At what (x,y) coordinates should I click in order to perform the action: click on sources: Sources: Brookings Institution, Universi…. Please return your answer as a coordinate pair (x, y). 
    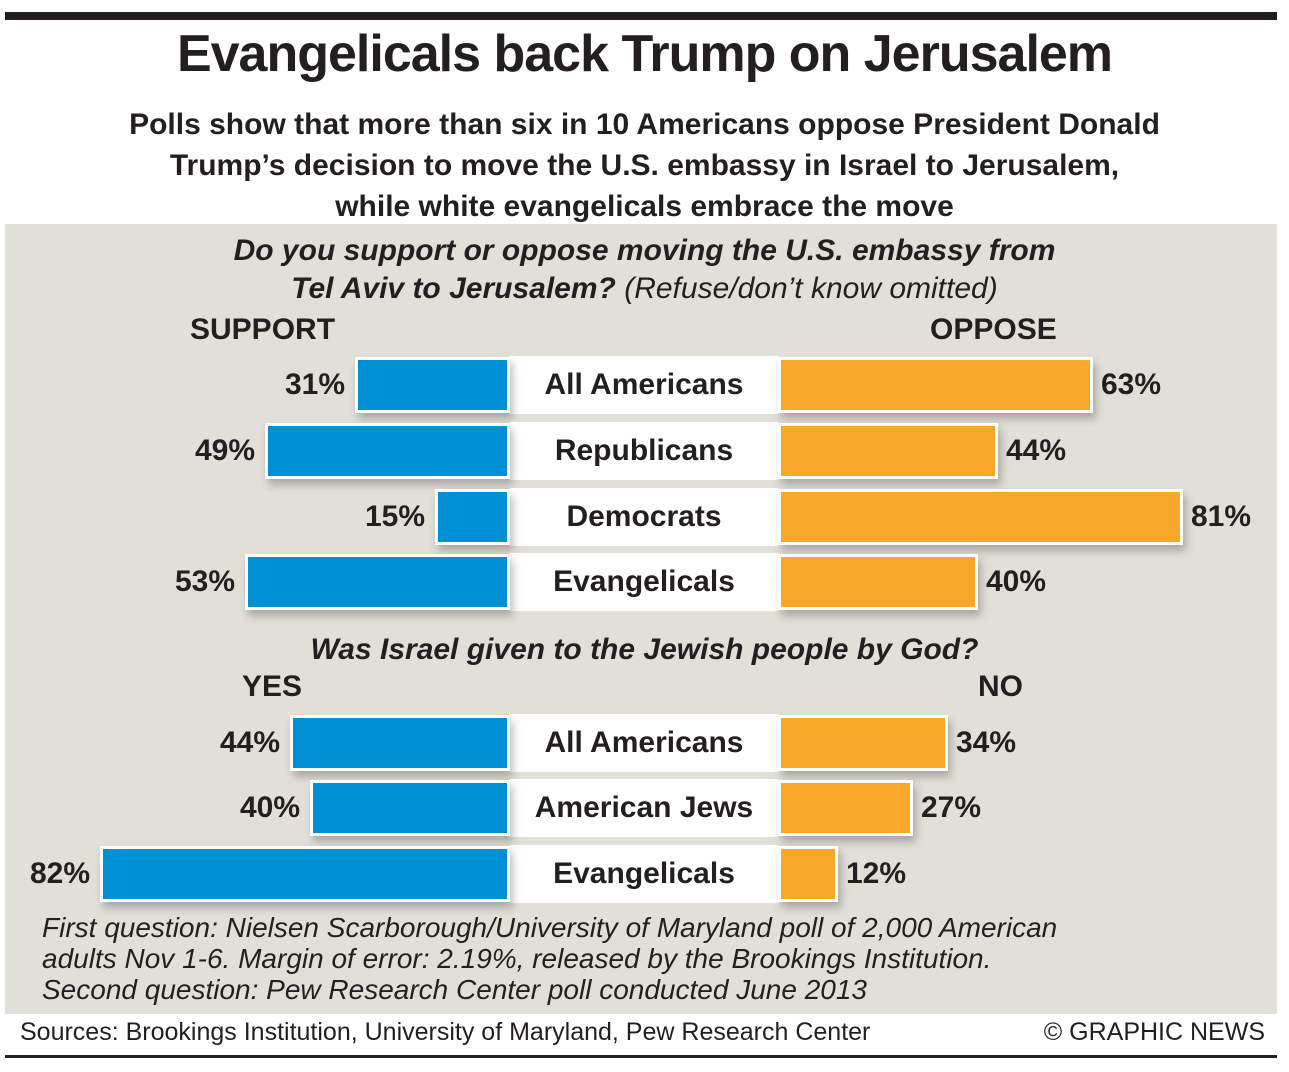
    Looking at the image, I should click on (445, 1032).